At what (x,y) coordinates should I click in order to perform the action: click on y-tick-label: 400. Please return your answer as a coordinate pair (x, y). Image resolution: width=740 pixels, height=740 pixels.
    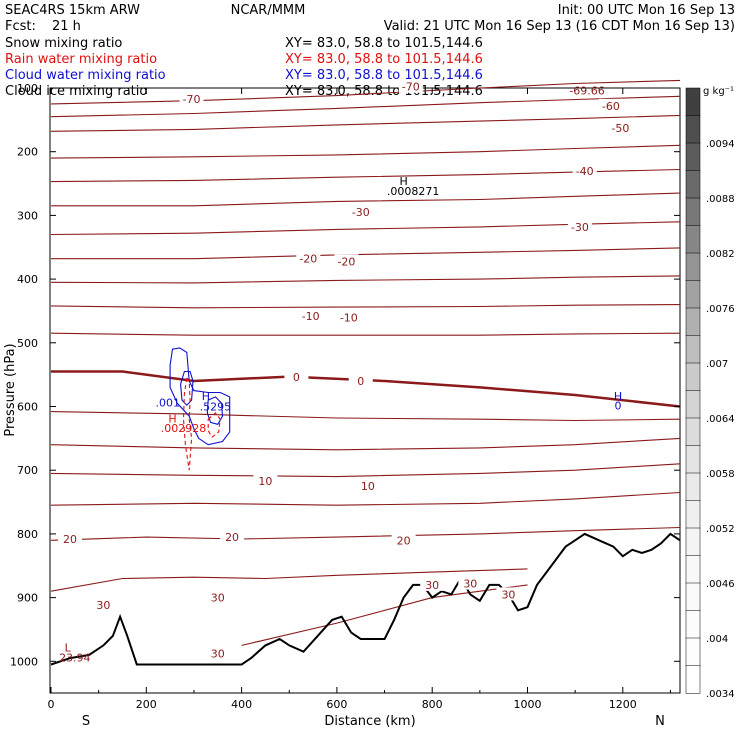
    Looking at the image, I should click on (27, 279).